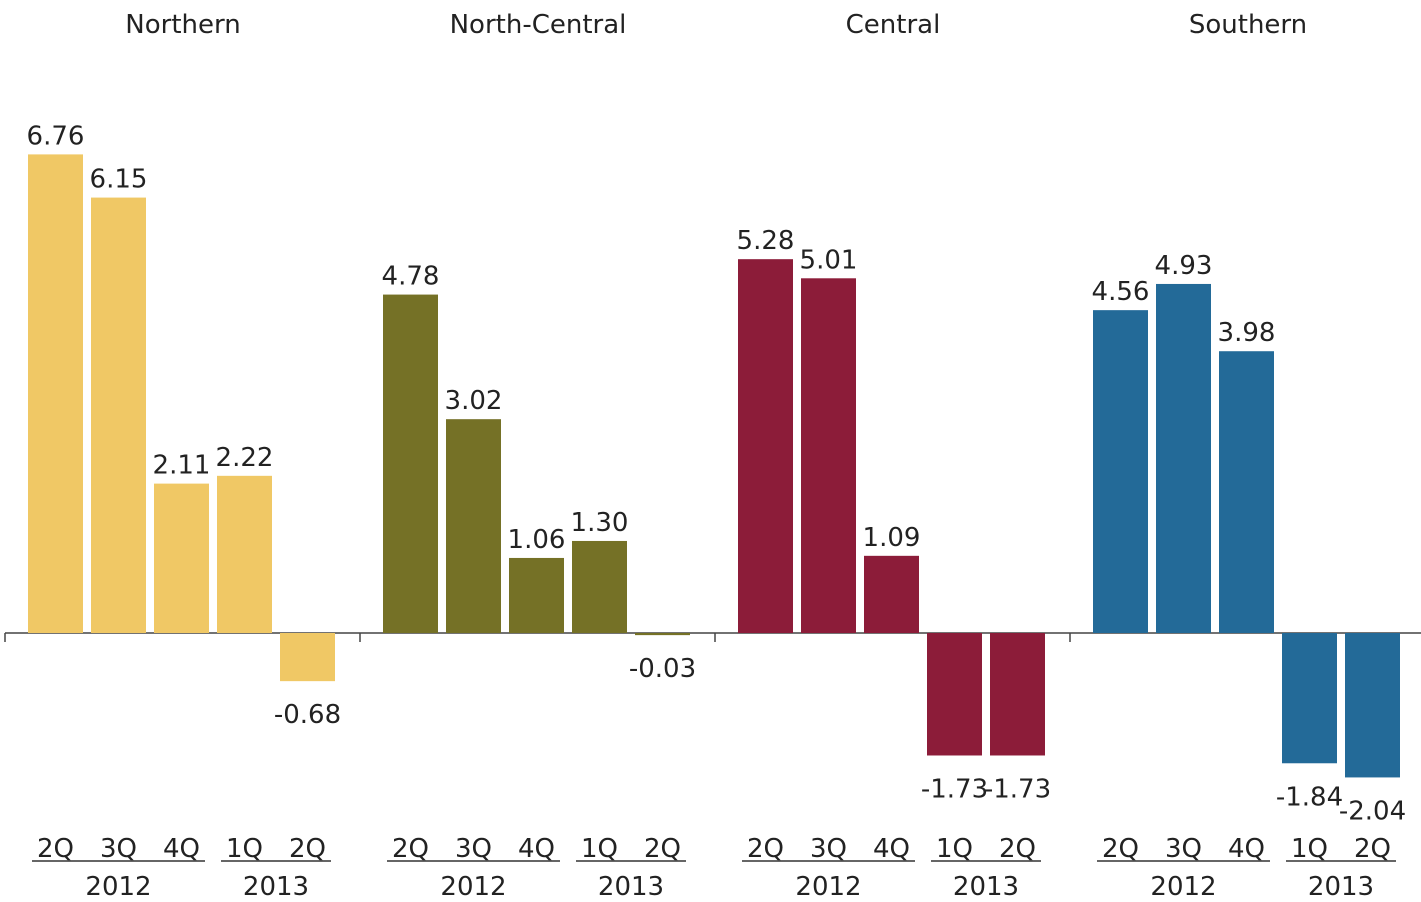  What do you see at coordinates (182, 25) in the screenshot?
I see `panel-title: Northern` at bounding box center [182, 25].